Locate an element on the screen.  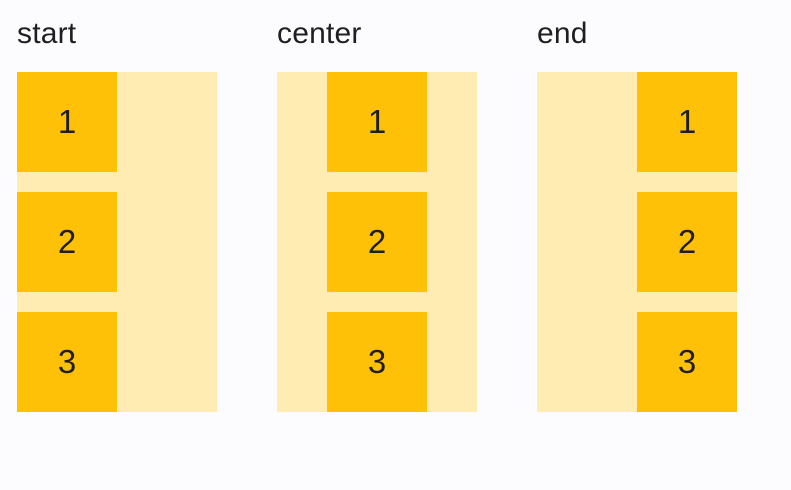
example-label-start: start is located at coordinates (47, 33).